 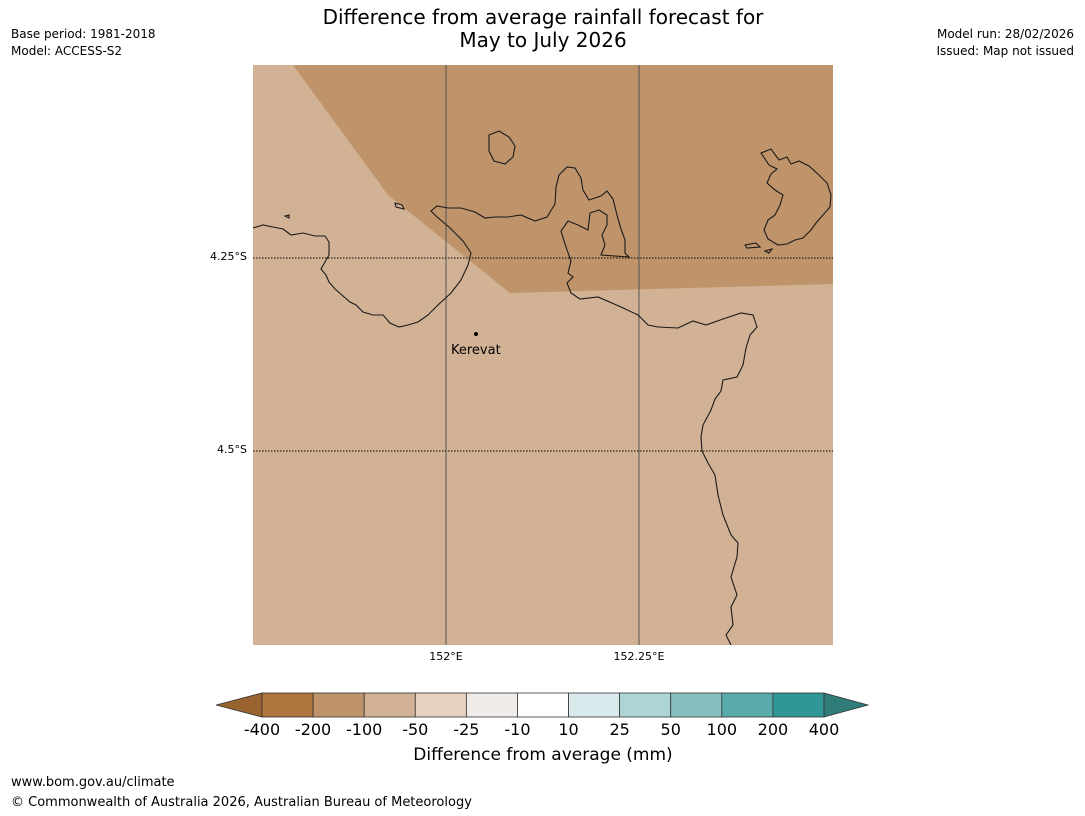 I want to click on coastline-islet-a, so click(x=400, y=206).